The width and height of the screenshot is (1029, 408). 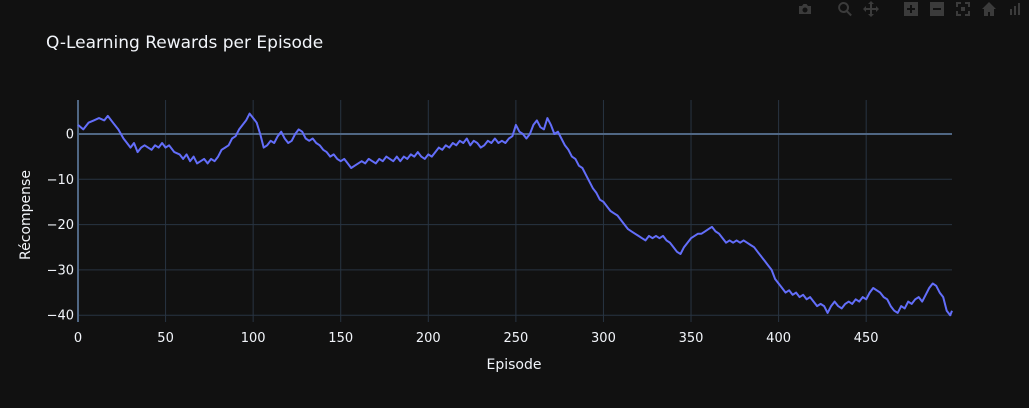 I want to click on camera-icon, so click(x=805, y=9).